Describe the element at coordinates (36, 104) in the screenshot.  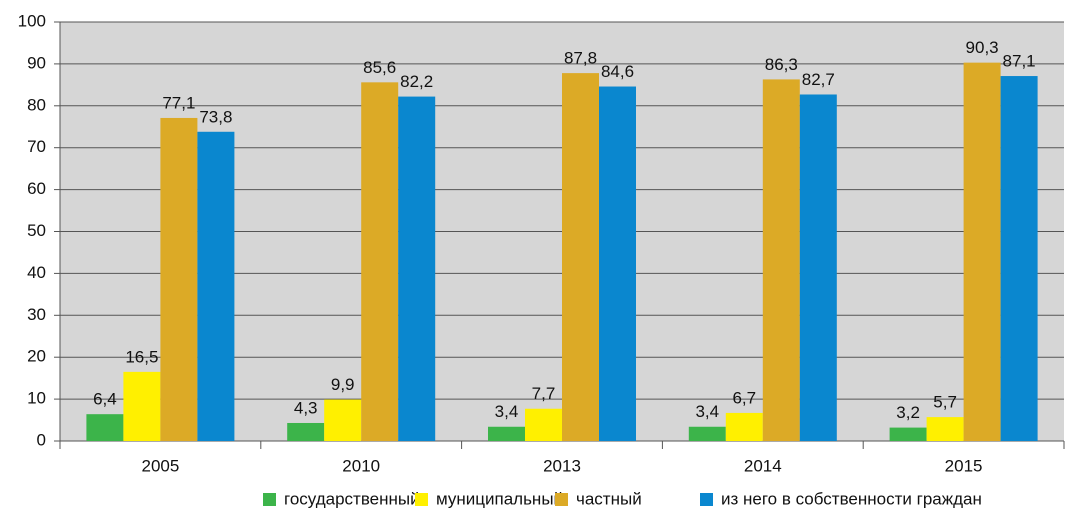
I see `y-tick-label: 80` at that location.